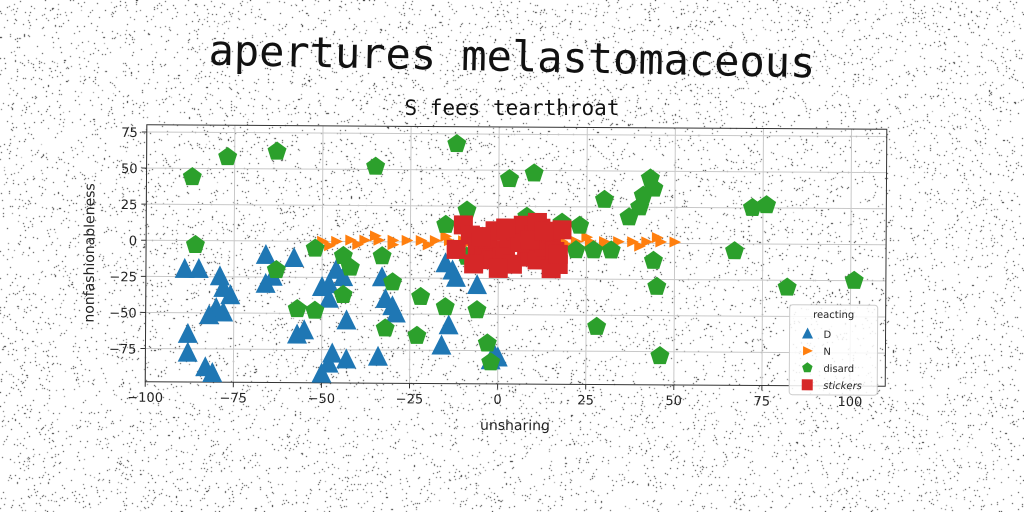 The height and width of the screenshot is (512, 1024). I want to click on y-axis-label: nonfashionableness, so click(90, 252).